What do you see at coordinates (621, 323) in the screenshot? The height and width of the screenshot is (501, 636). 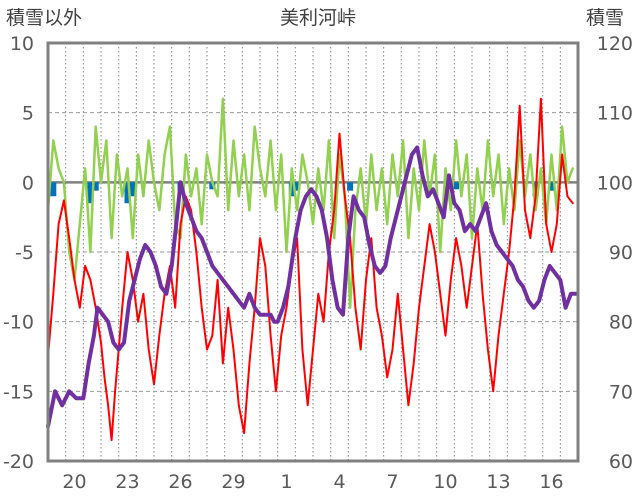 I see `right-tick-label: 80` at bounding box center [621, 323].